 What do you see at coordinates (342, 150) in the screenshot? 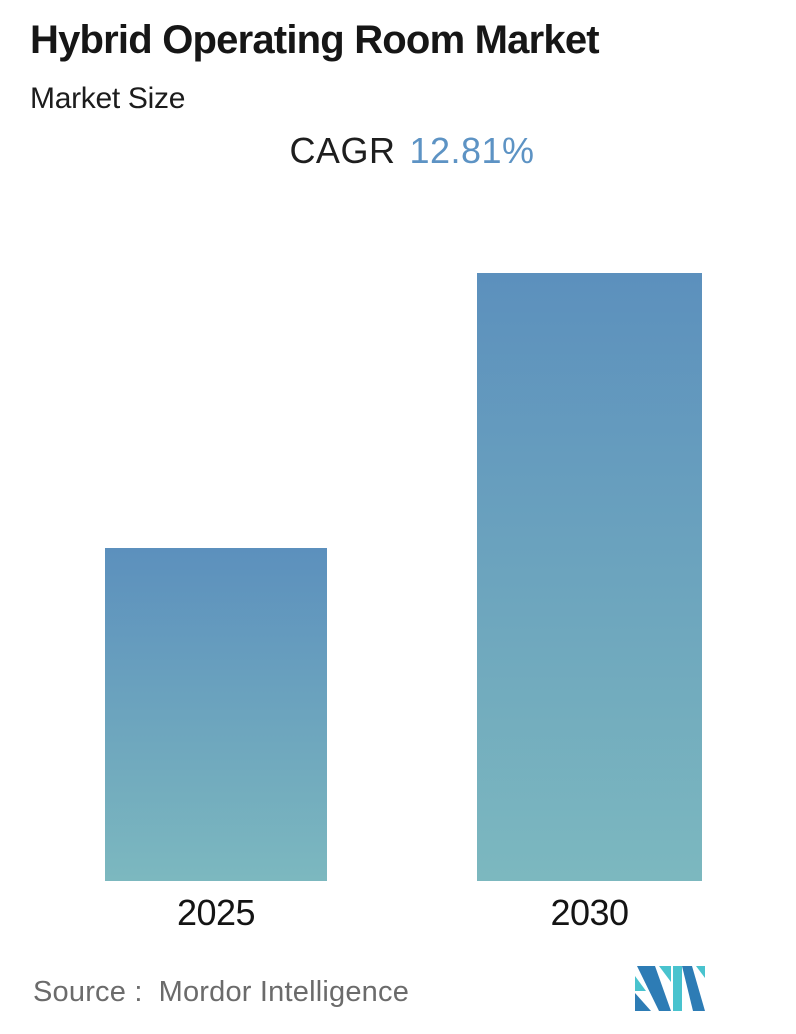
I see `cagr-label: CAGR` at bounding box center [342, 150].